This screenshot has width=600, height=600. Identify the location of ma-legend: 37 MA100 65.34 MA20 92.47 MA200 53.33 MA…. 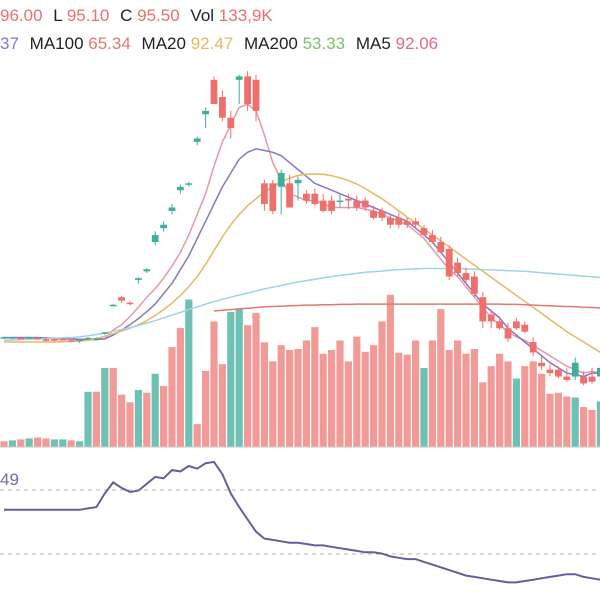
(222, 44).